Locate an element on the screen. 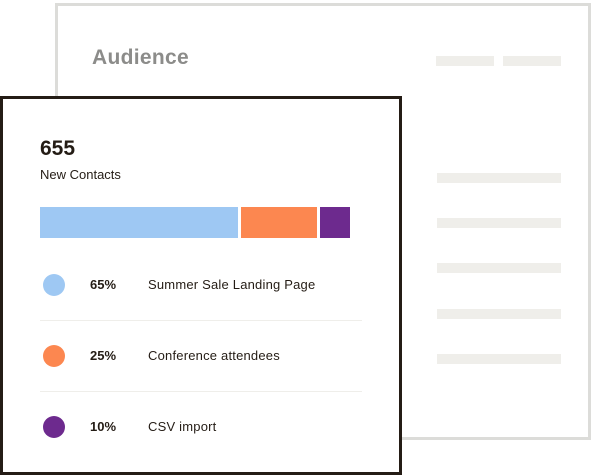  source-breakdown-bar is located at coordinates (195, 222).